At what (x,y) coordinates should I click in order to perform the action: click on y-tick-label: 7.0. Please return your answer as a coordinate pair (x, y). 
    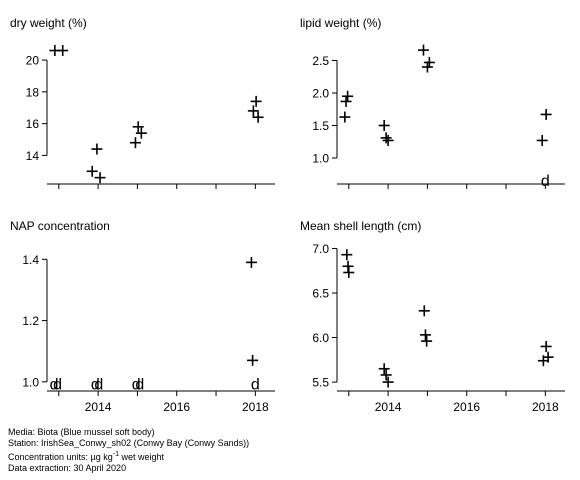
    Looking at the image, I should click on (320, 249).